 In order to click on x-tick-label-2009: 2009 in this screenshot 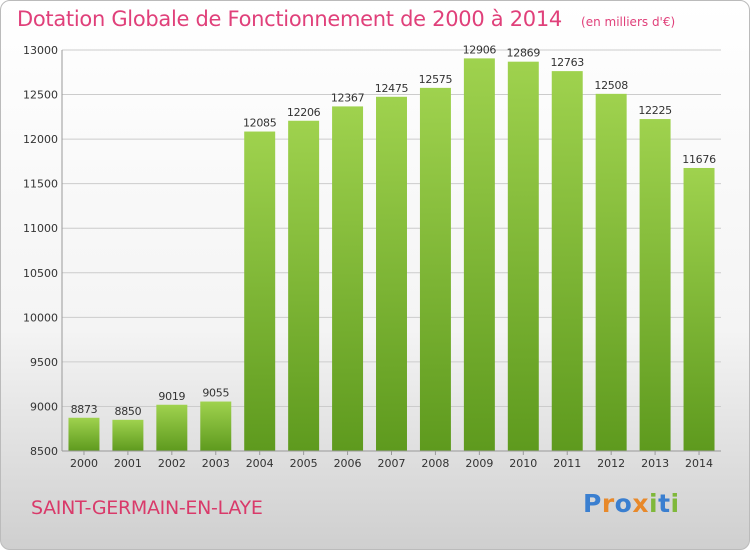, I will do `click(479, 463)`.